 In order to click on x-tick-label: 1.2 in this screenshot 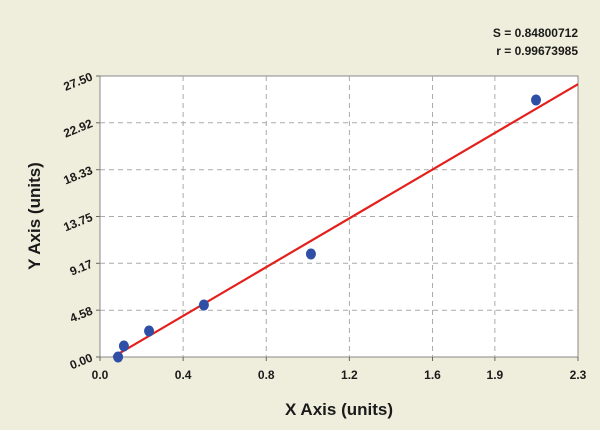, I will do `click(349, 375)`.